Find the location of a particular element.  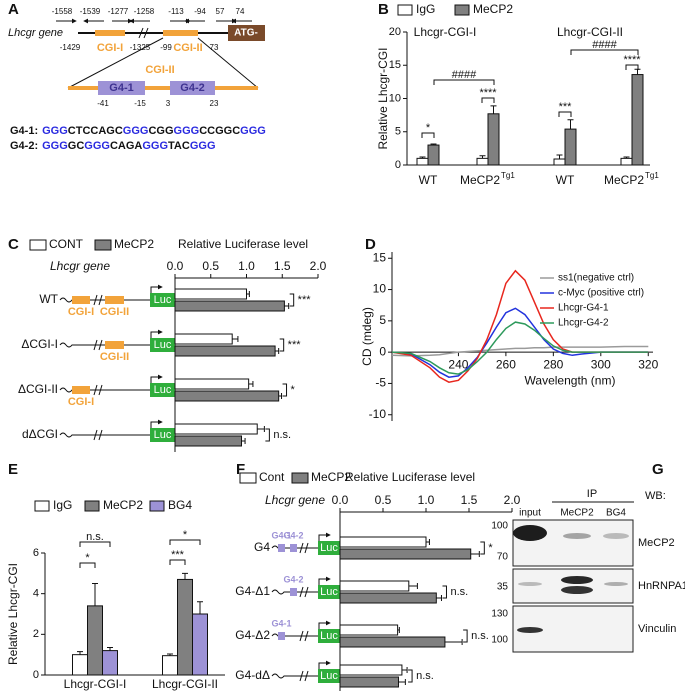

chart-title: Relative Luciferase level is located at coordinates (243, 244).